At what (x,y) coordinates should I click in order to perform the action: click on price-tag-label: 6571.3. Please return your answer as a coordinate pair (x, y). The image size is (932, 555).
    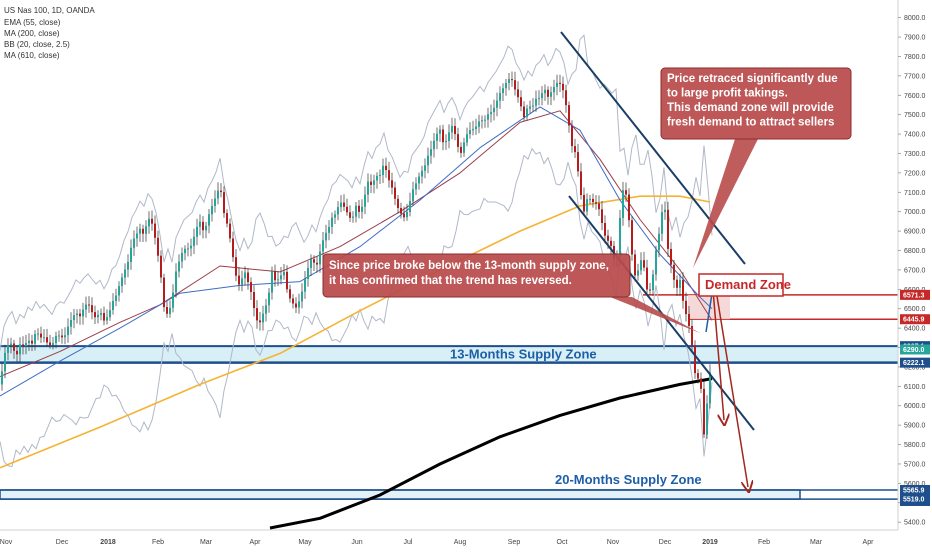
    Looking at the image, I should click on (914, 295).